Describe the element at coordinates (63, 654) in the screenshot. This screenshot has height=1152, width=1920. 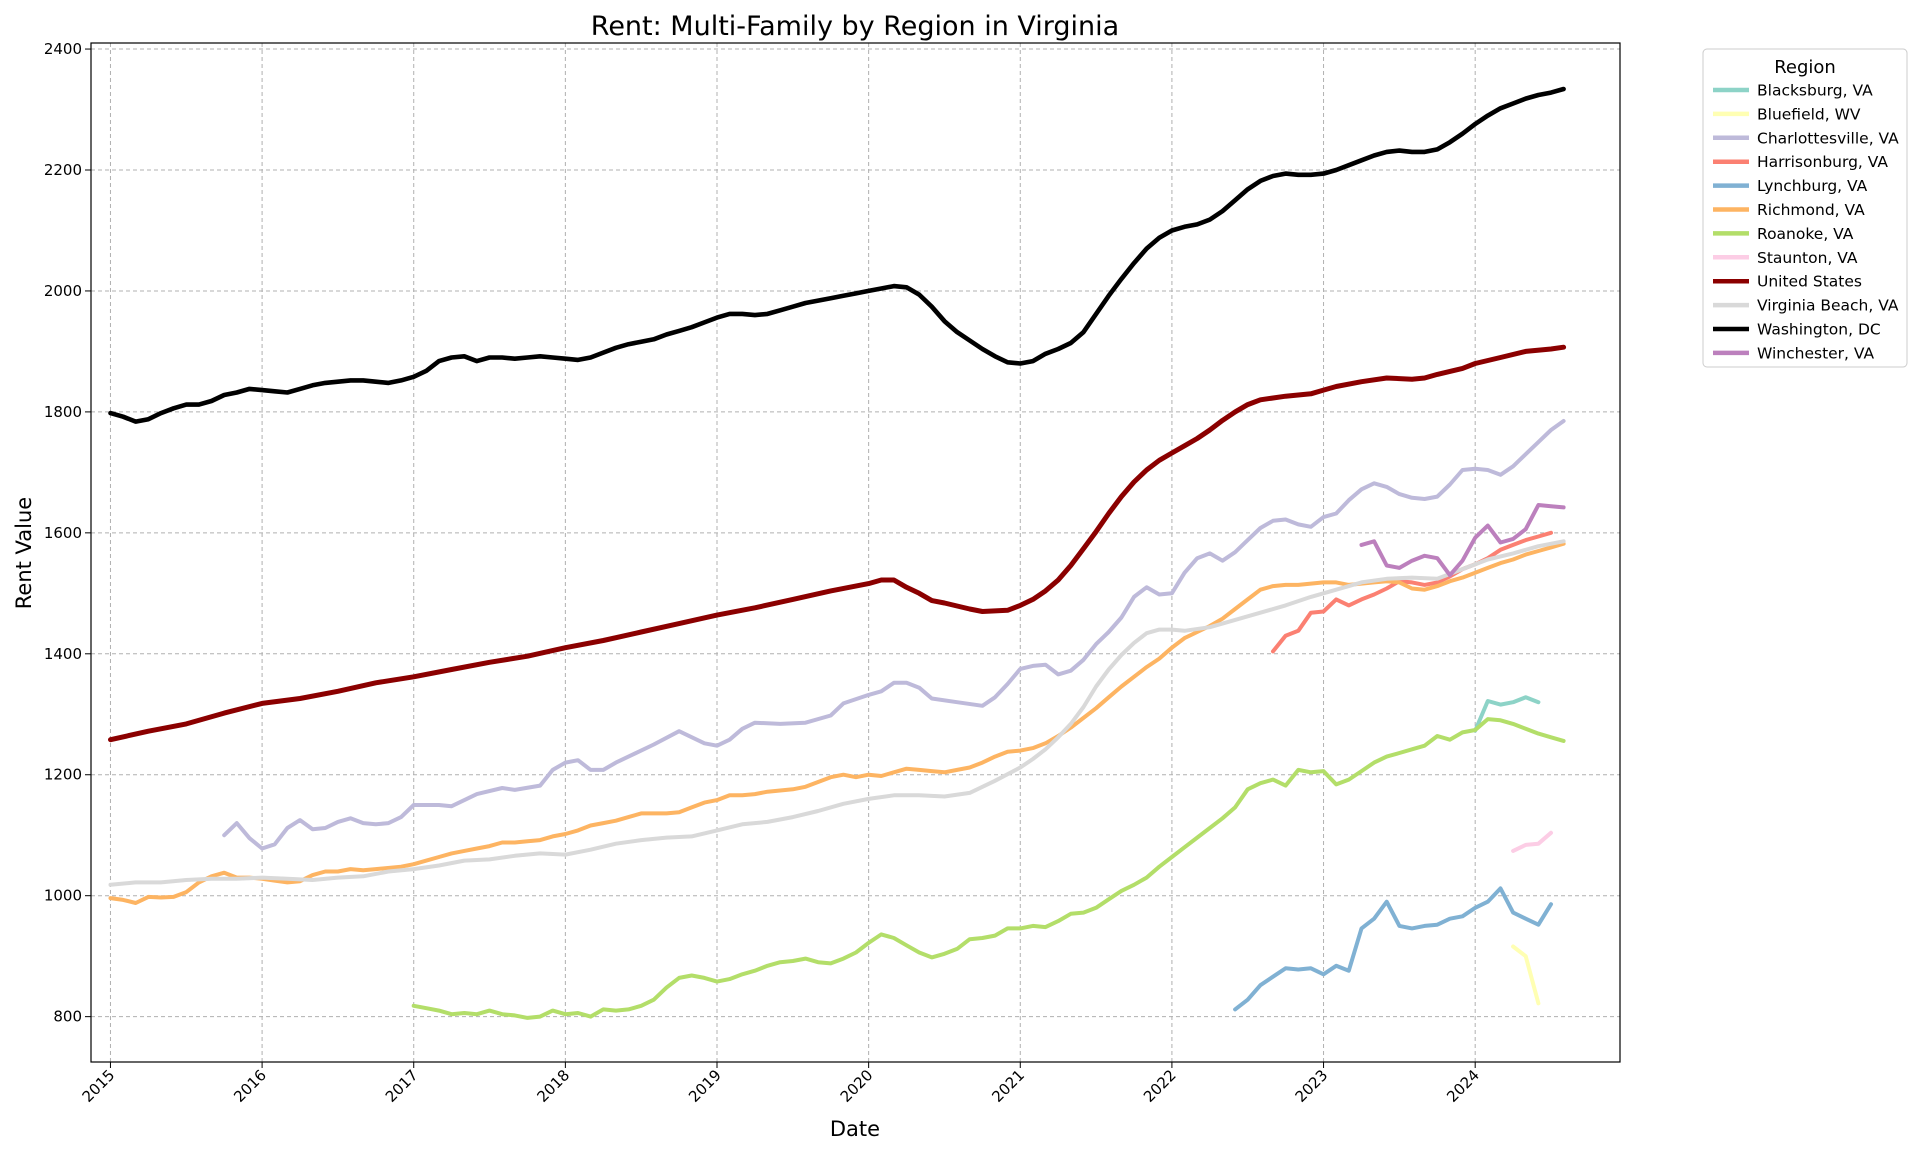
I see `y-tick-label: 1400` at that location.